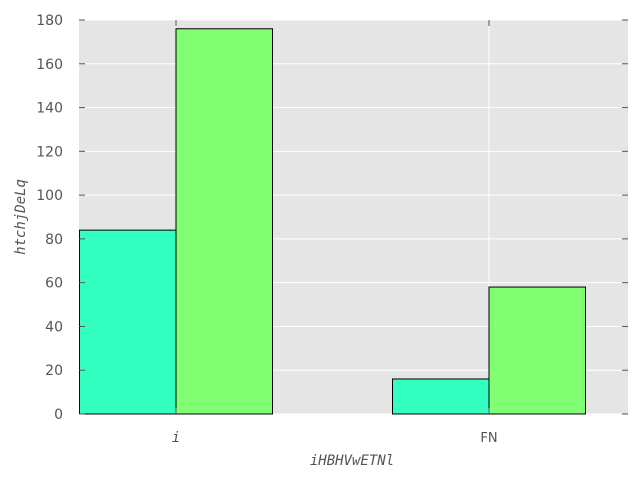 This screenshot has width=640, height=480. Describe the element at coordinates (54, 240) in the screenshot. I see `y-tick-label: 80` at that location.